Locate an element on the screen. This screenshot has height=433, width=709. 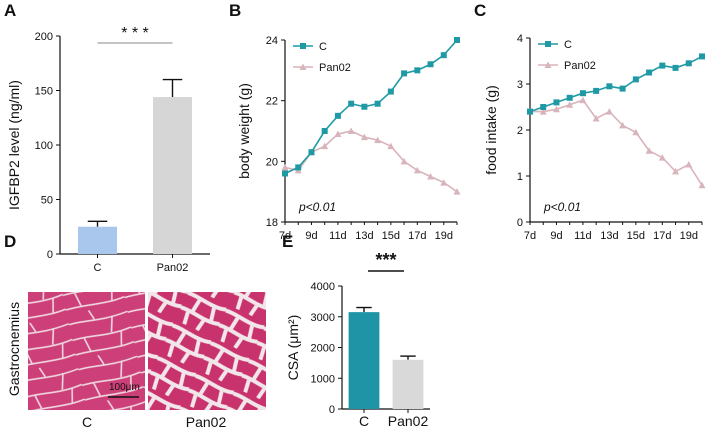
c-legend-label-control: C is located at coordinates (568, 45).